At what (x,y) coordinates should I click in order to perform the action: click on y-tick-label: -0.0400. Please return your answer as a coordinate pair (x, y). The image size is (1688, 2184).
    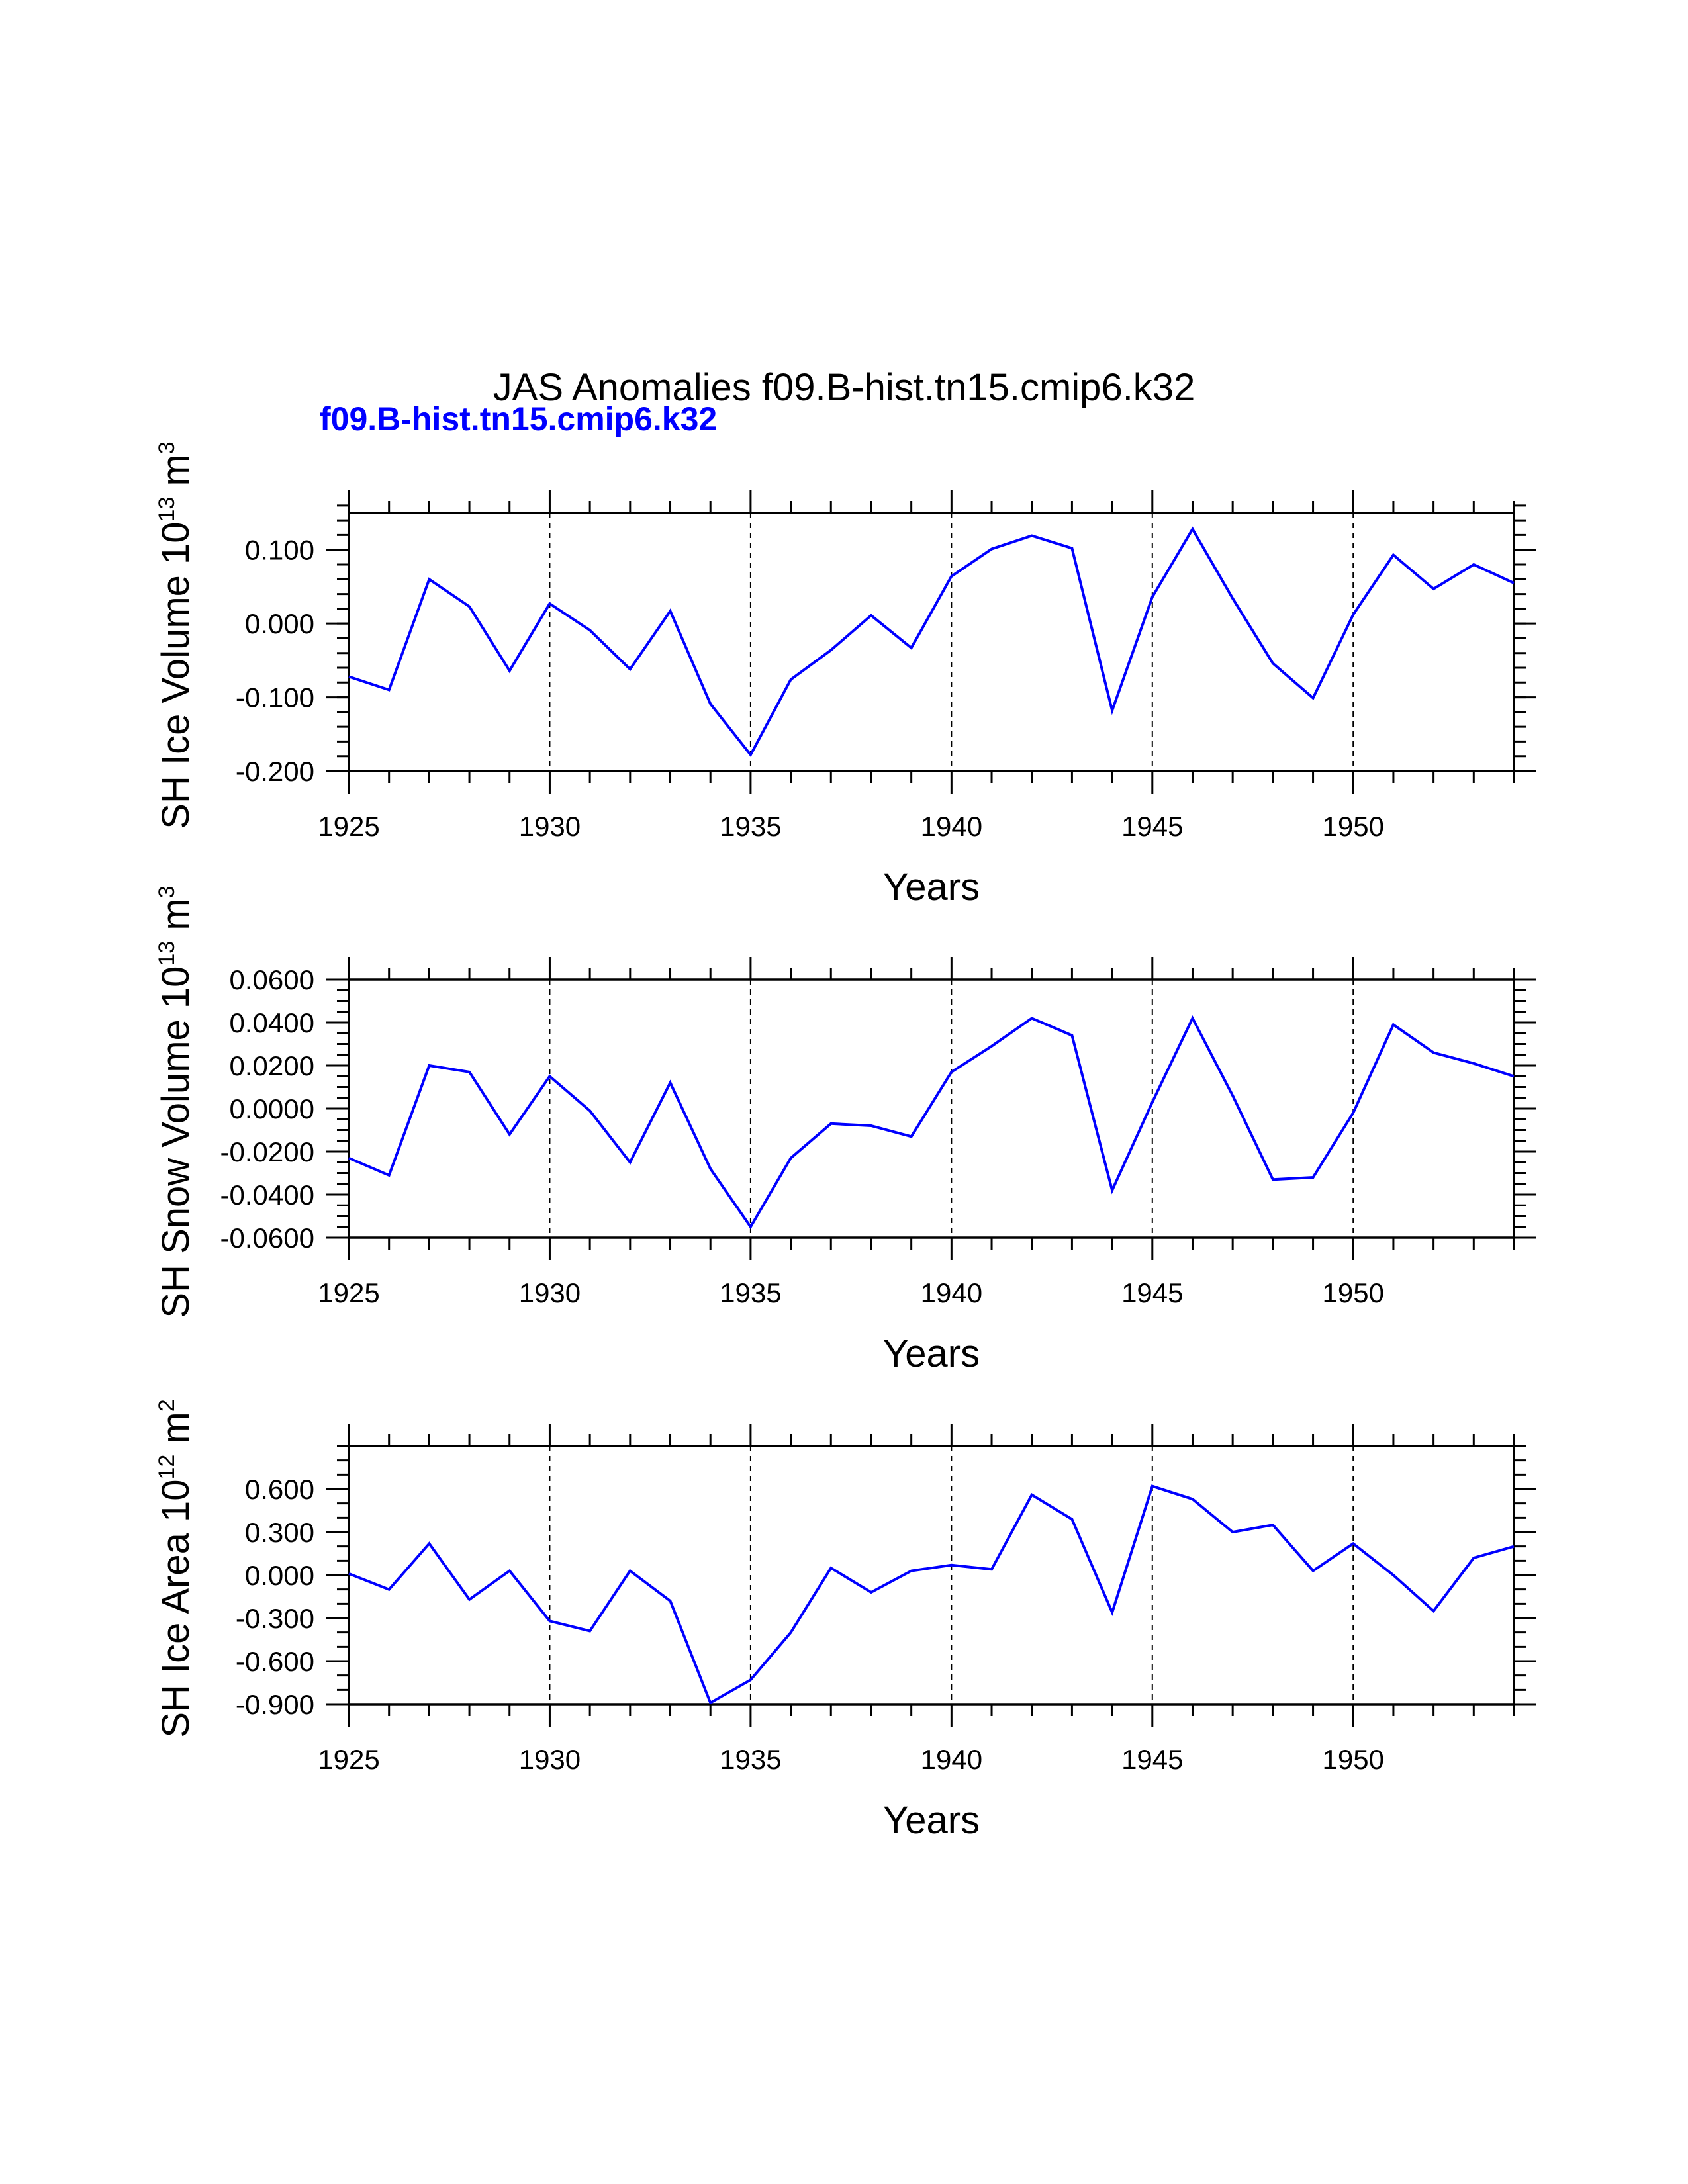
    Looking at the image, I should click on (267, 1194).